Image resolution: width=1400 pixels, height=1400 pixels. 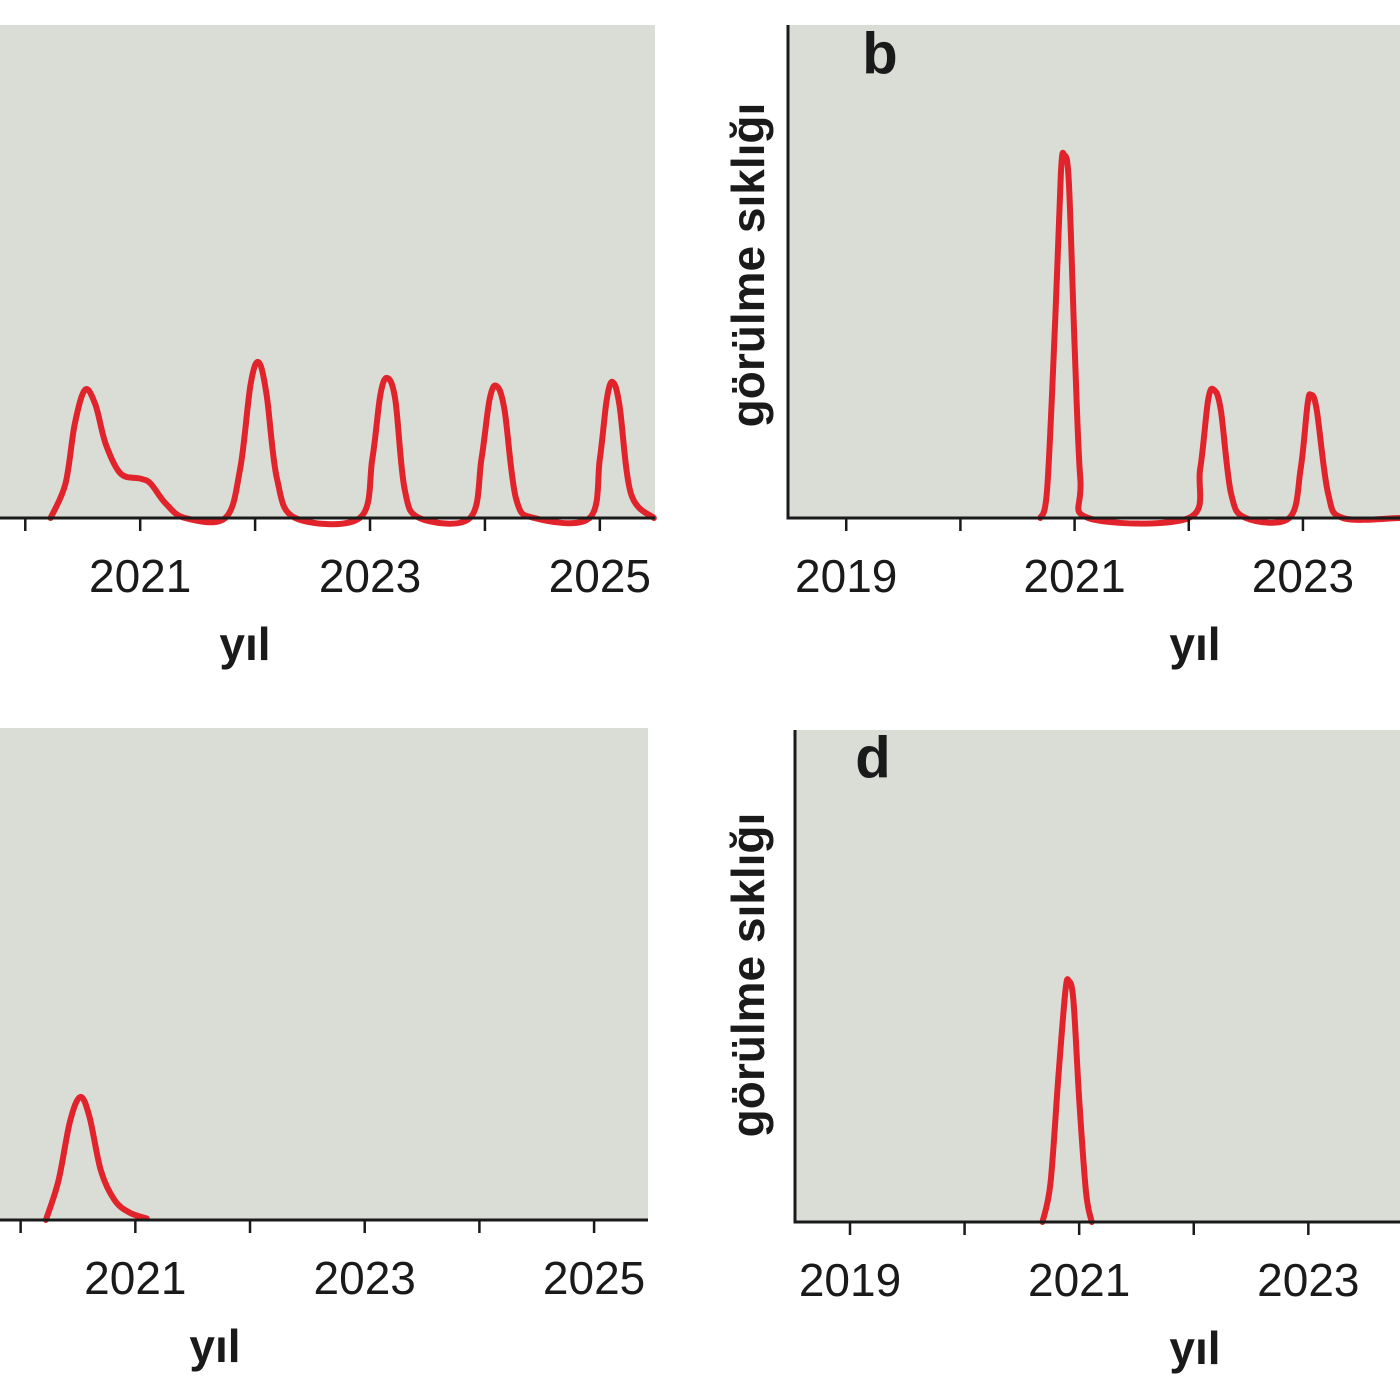 I want to click on panel-label: d, so click(x=872, y=757).